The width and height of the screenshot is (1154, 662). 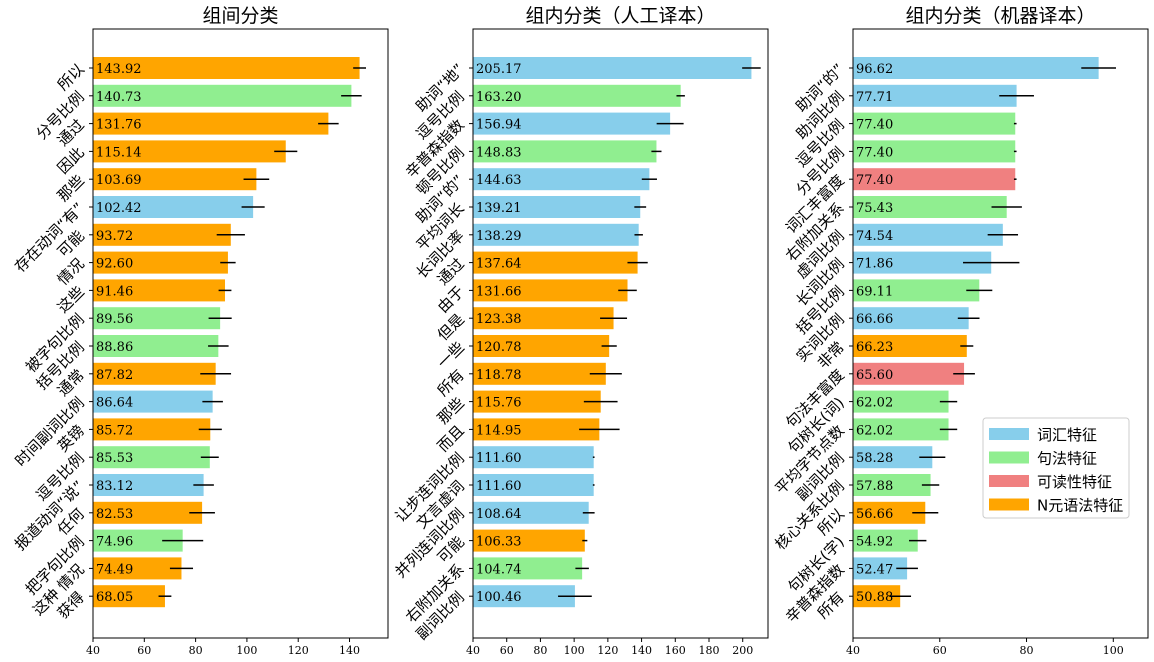 What do you see at coordinates (499, 97) in the screenshot?
I see `bar-value-label: 163.20` at bounding box center [499, 97].